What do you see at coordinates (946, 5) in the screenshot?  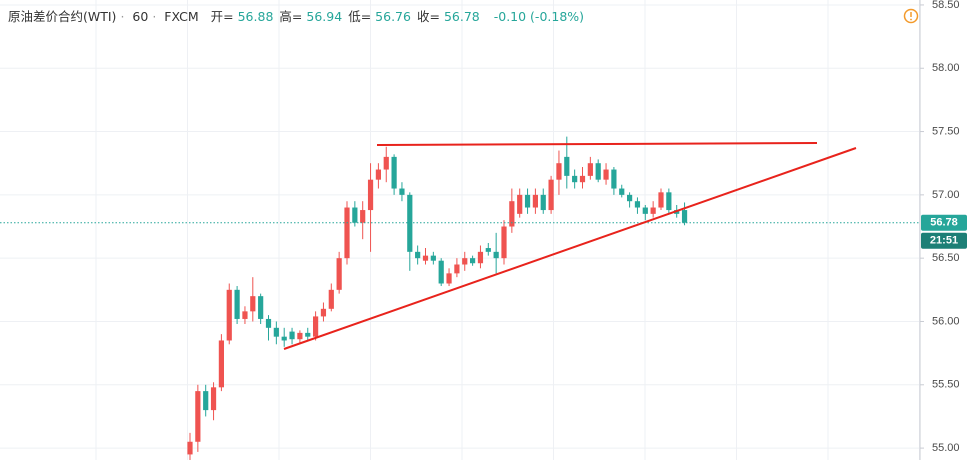 I see `y-tick-label: 58.50` at bounding box center [946, 5].